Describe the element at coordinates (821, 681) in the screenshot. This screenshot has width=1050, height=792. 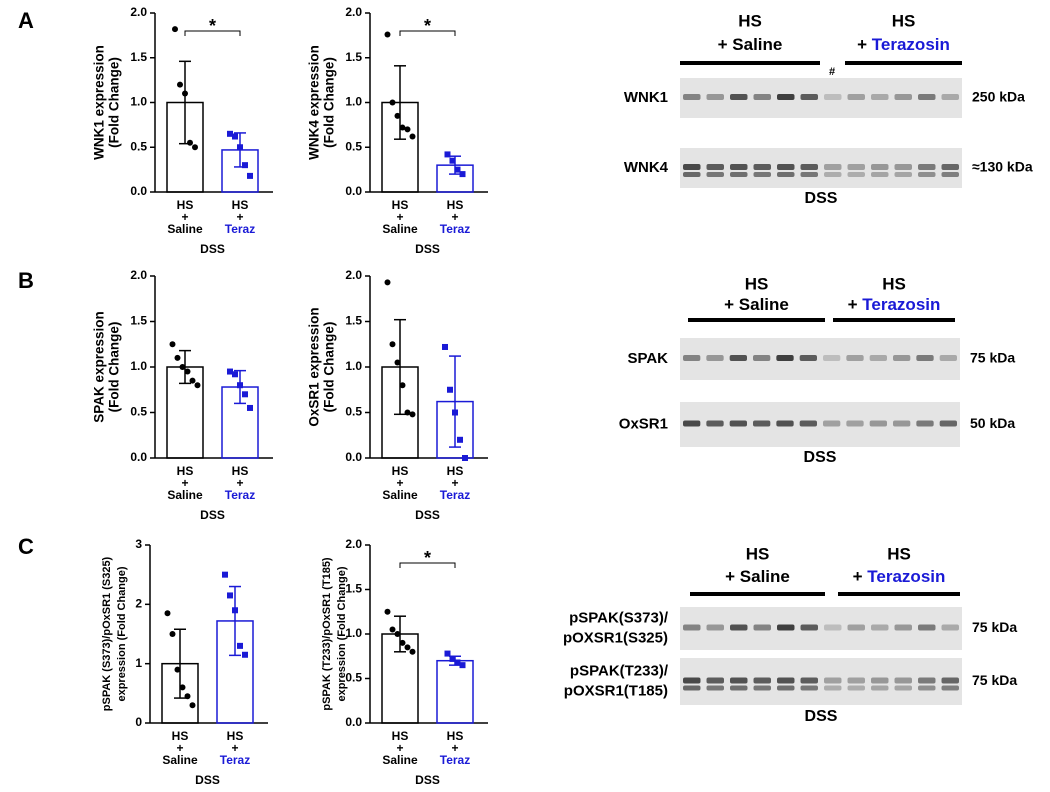
I see `blot-image` at that location.